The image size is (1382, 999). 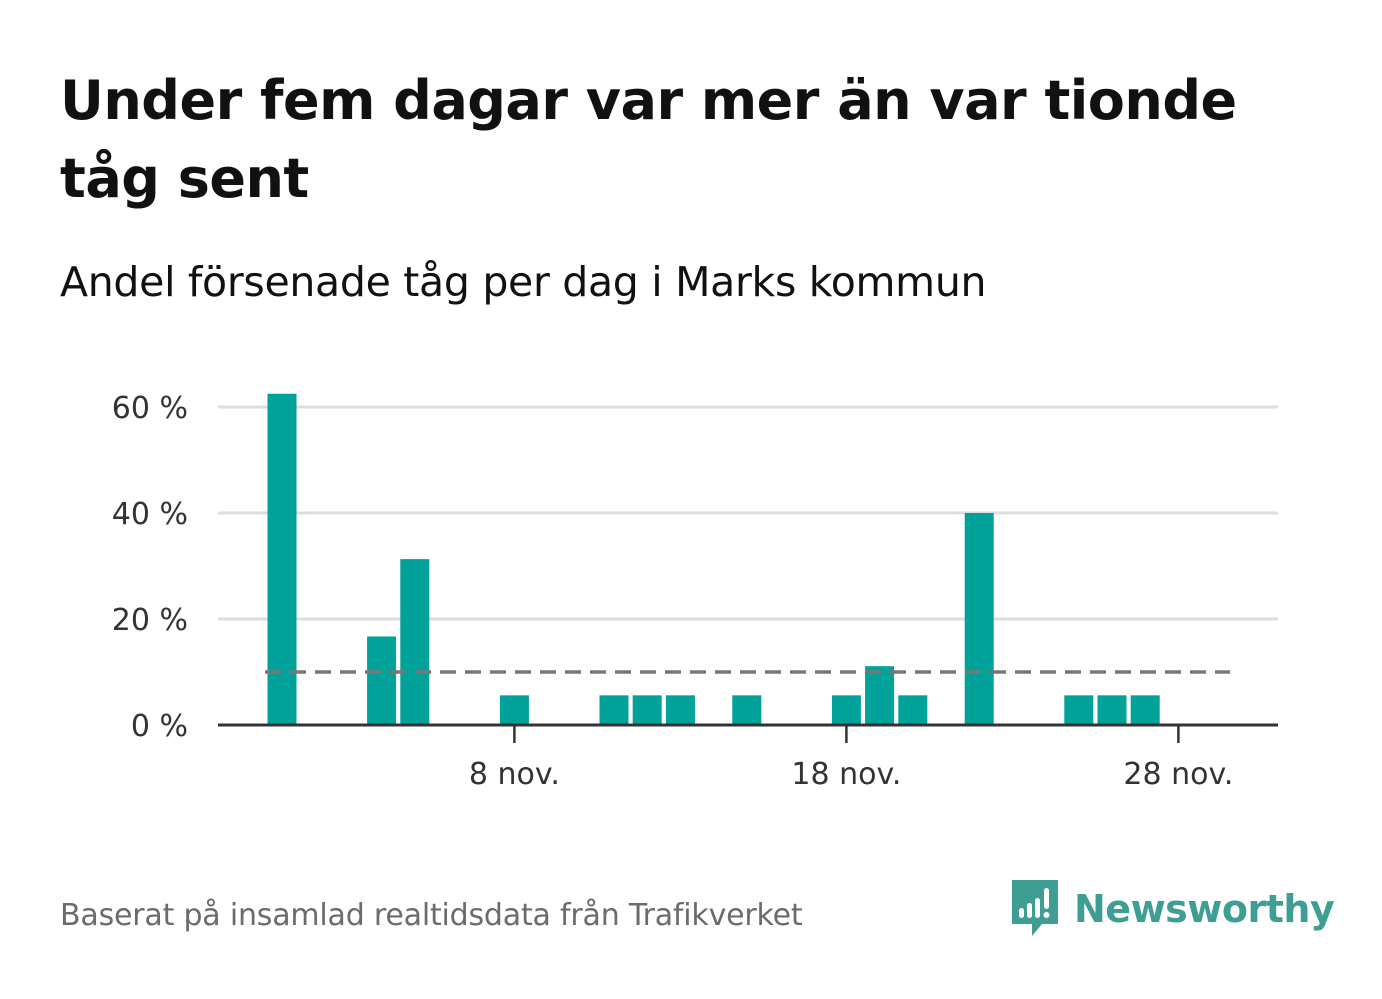 I want to click on brand-logo: Newsworthy, so click(x=1172, y=909).